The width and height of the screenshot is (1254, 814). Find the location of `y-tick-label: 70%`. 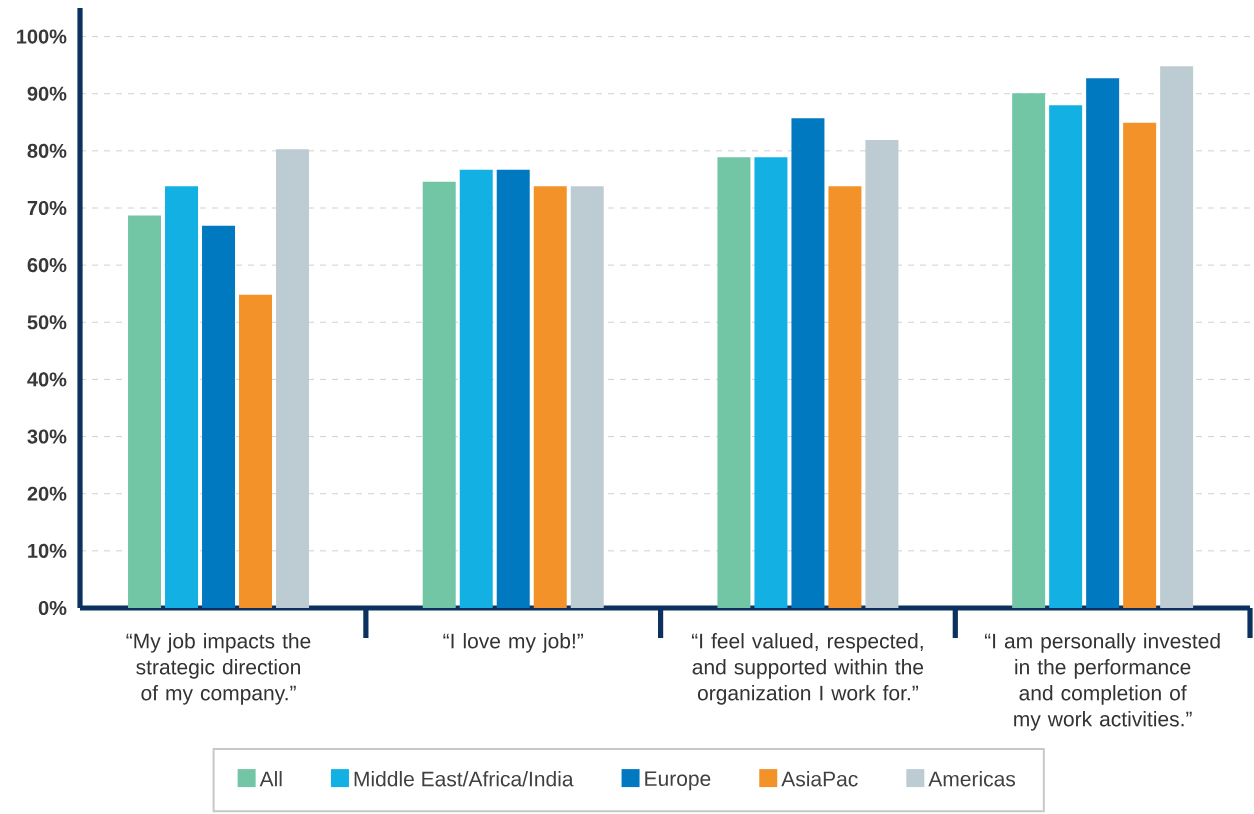

y-tick-label: 70% is located at coordinates (47, 208).